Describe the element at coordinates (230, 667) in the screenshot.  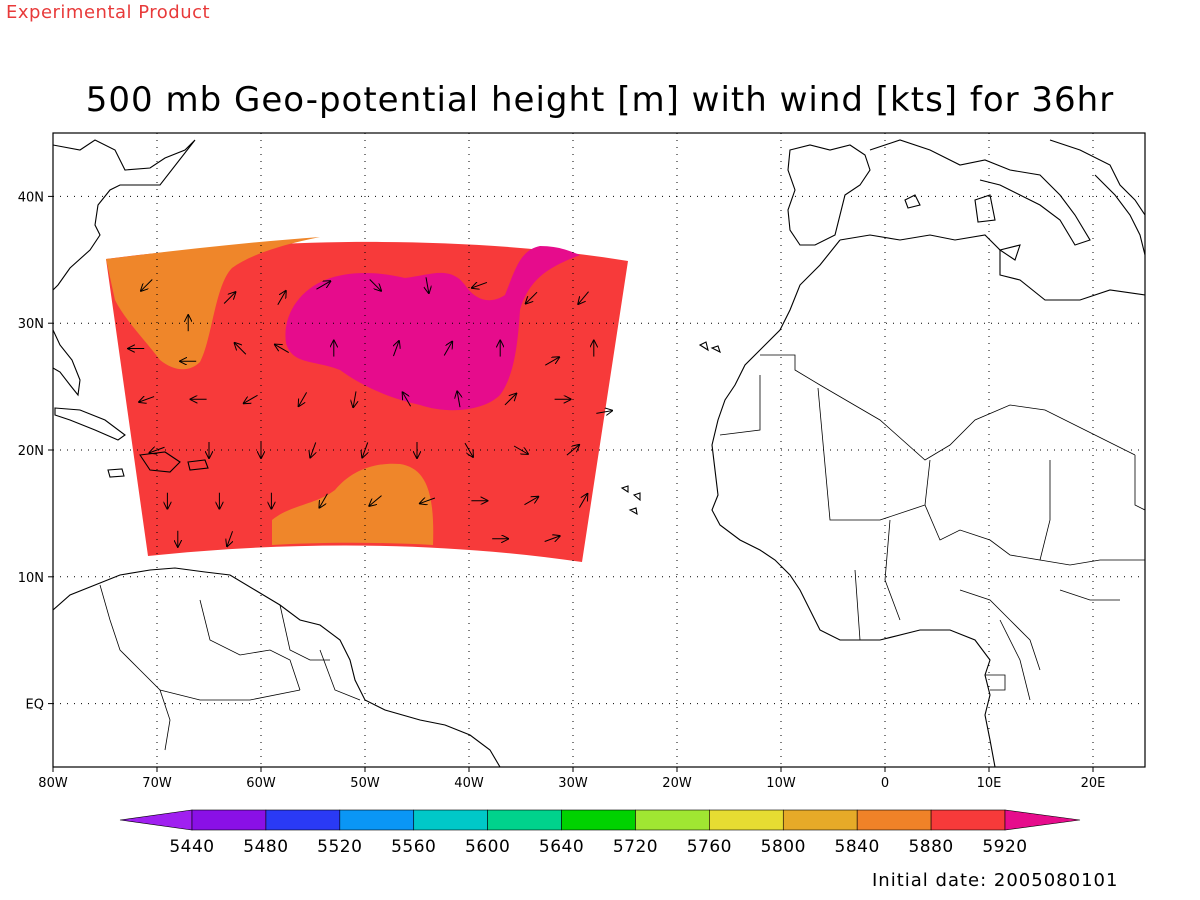
I see `south-america-borders` at that location.